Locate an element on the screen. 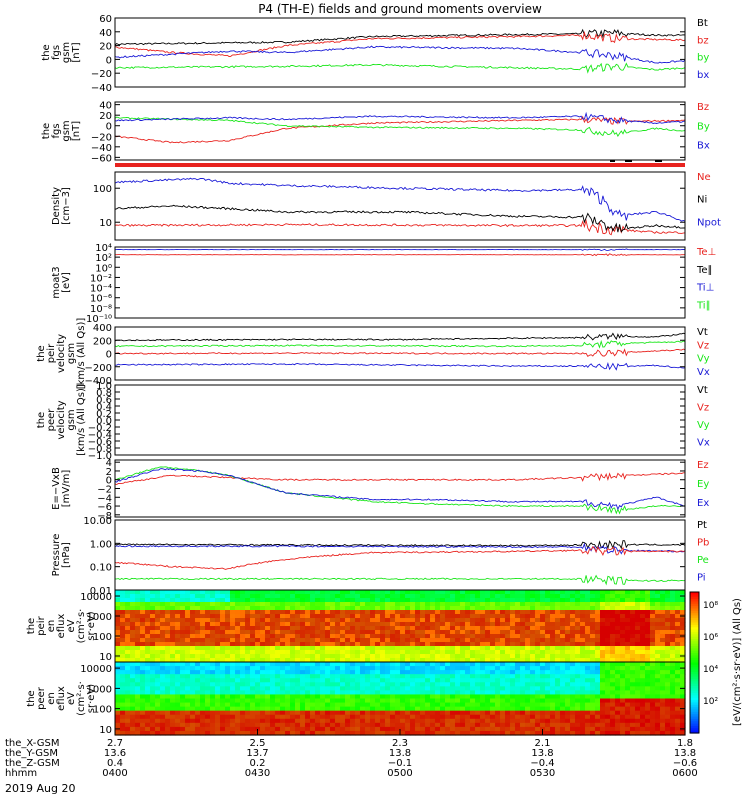  y-axis-label: [eV] is located at coordinates (66, 282).